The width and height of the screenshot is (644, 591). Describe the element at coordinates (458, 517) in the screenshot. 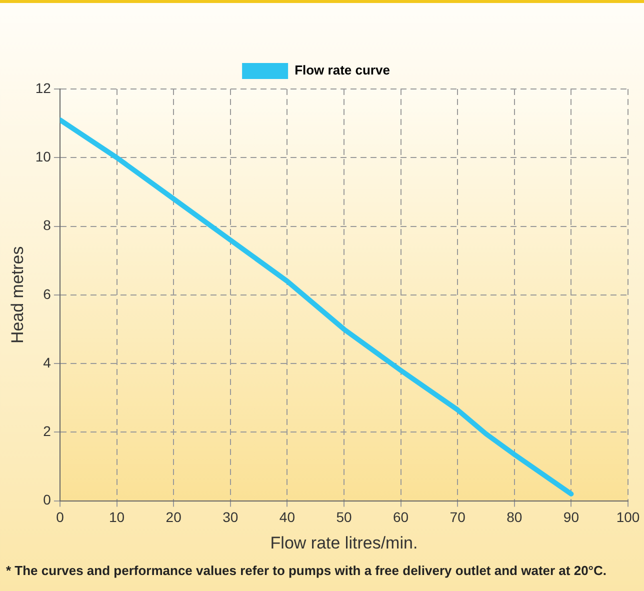

I see `x-tick-label: 70` at that location.